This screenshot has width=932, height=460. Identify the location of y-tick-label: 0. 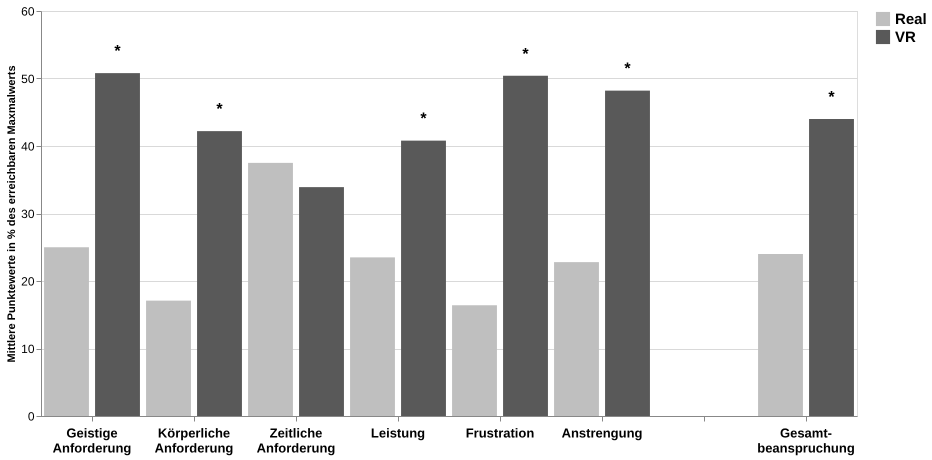
(31, 417).